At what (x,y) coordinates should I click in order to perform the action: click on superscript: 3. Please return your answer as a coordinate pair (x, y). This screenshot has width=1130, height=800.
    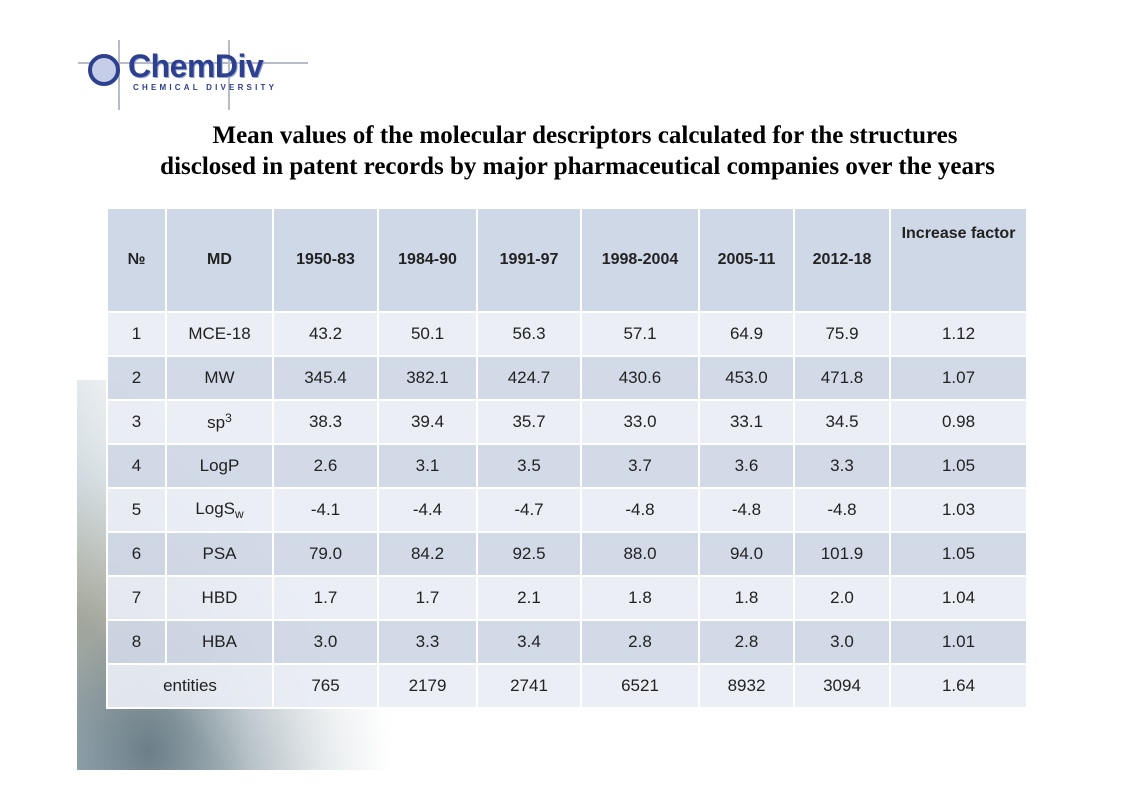
    Looking at the image, I should click on (228, 418).